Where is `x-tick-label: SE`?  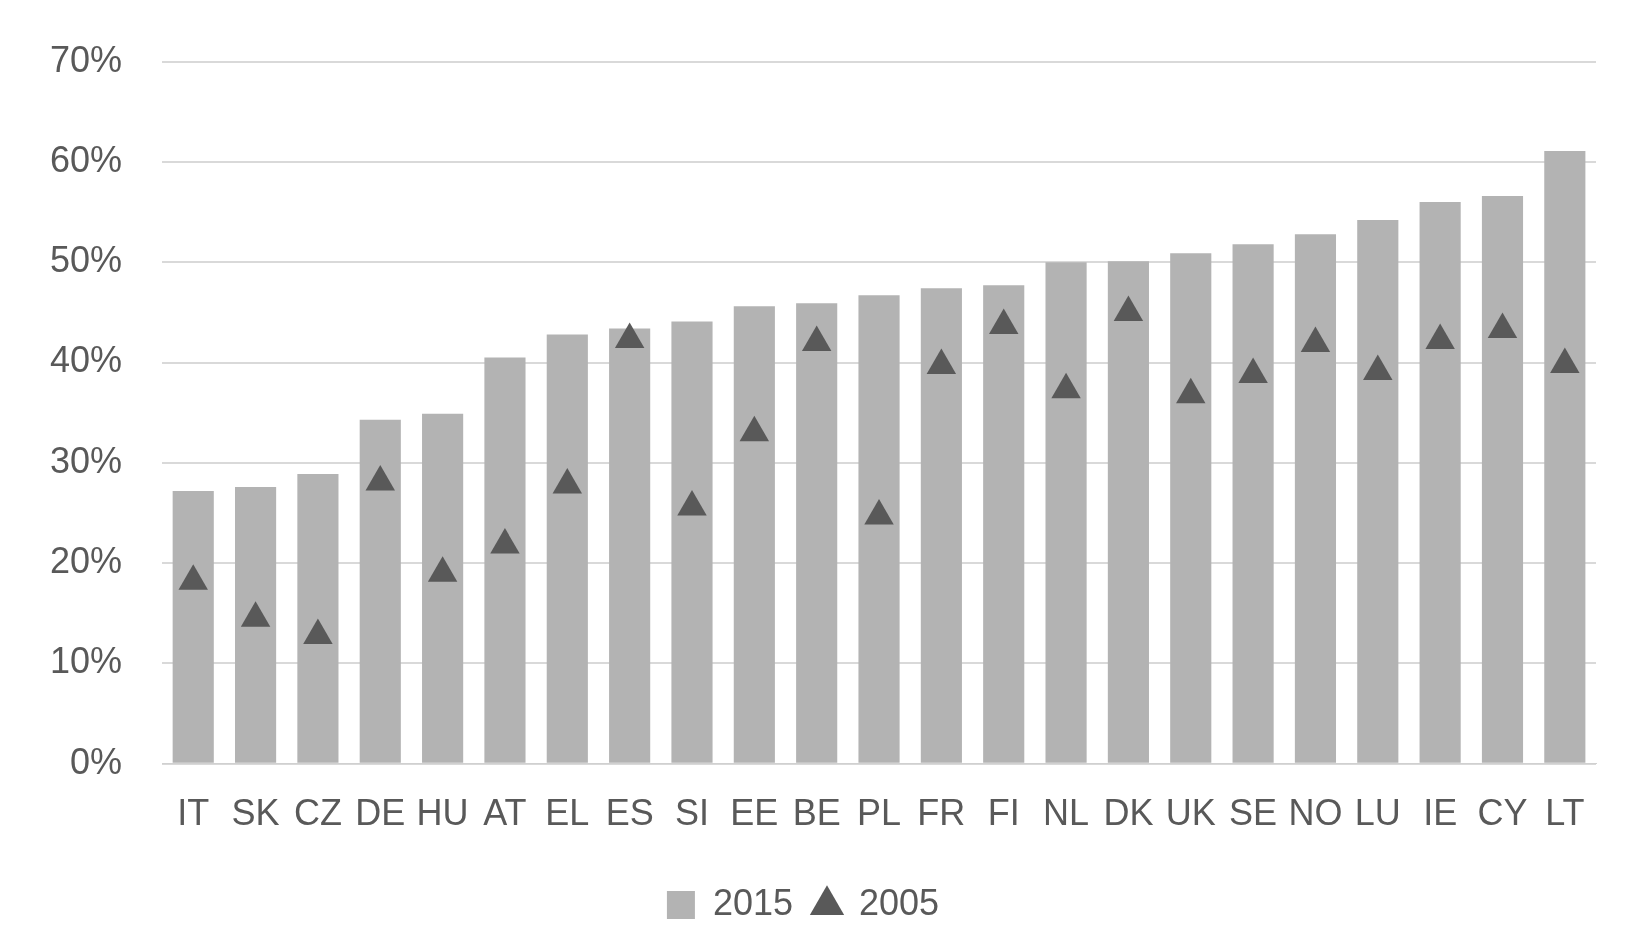 x-tick-label: SE is located at coordinates (1253, 813).